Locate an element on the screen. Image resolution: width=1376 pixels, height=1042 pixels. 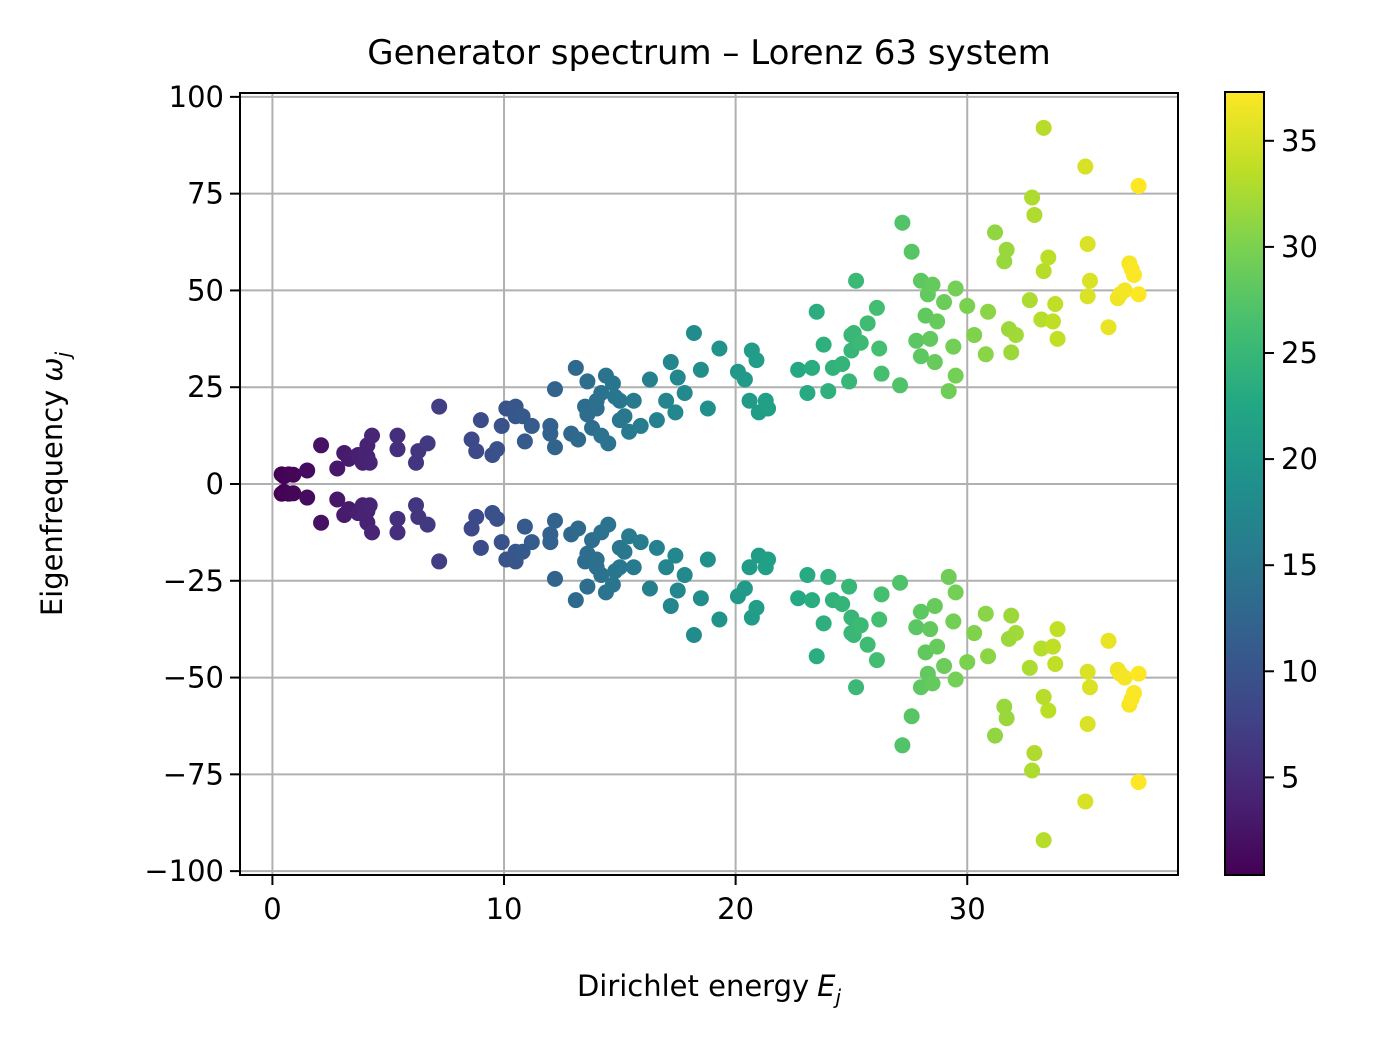
x-tick-label: 20 is located at coordinates (735, 909).